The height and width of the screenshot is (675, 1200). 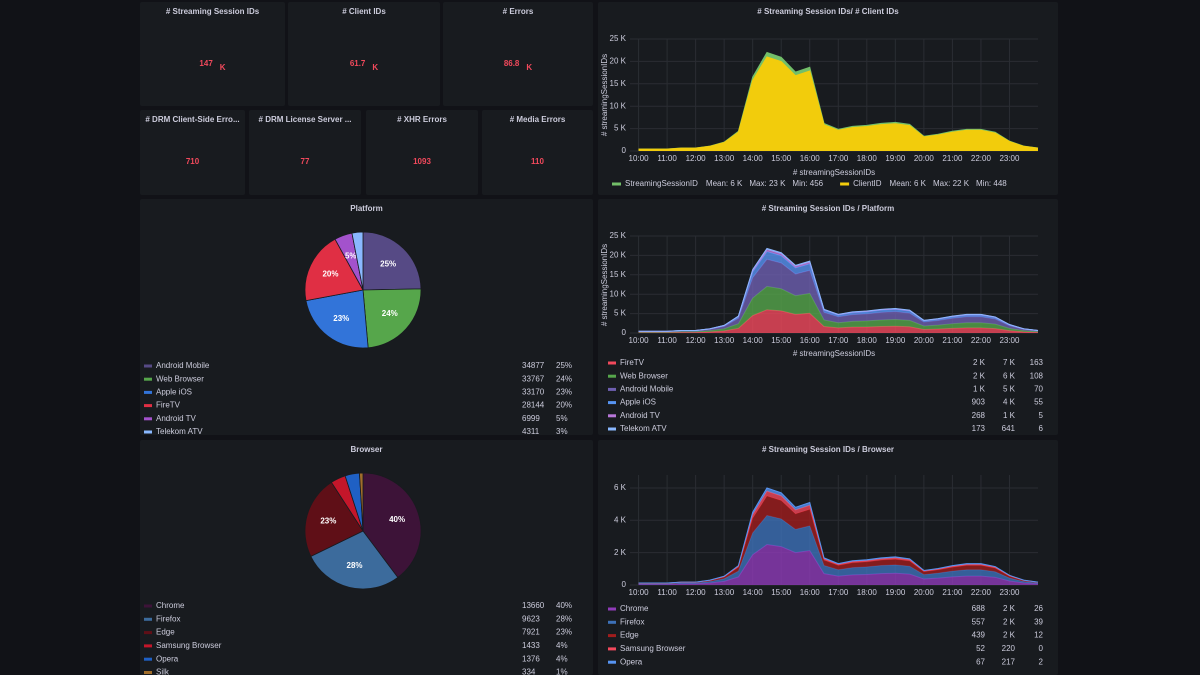 What do you see at coordinates (533, 392) in the screenshot?
I see `legend-value: 33170` at bounding box center [533, 392].